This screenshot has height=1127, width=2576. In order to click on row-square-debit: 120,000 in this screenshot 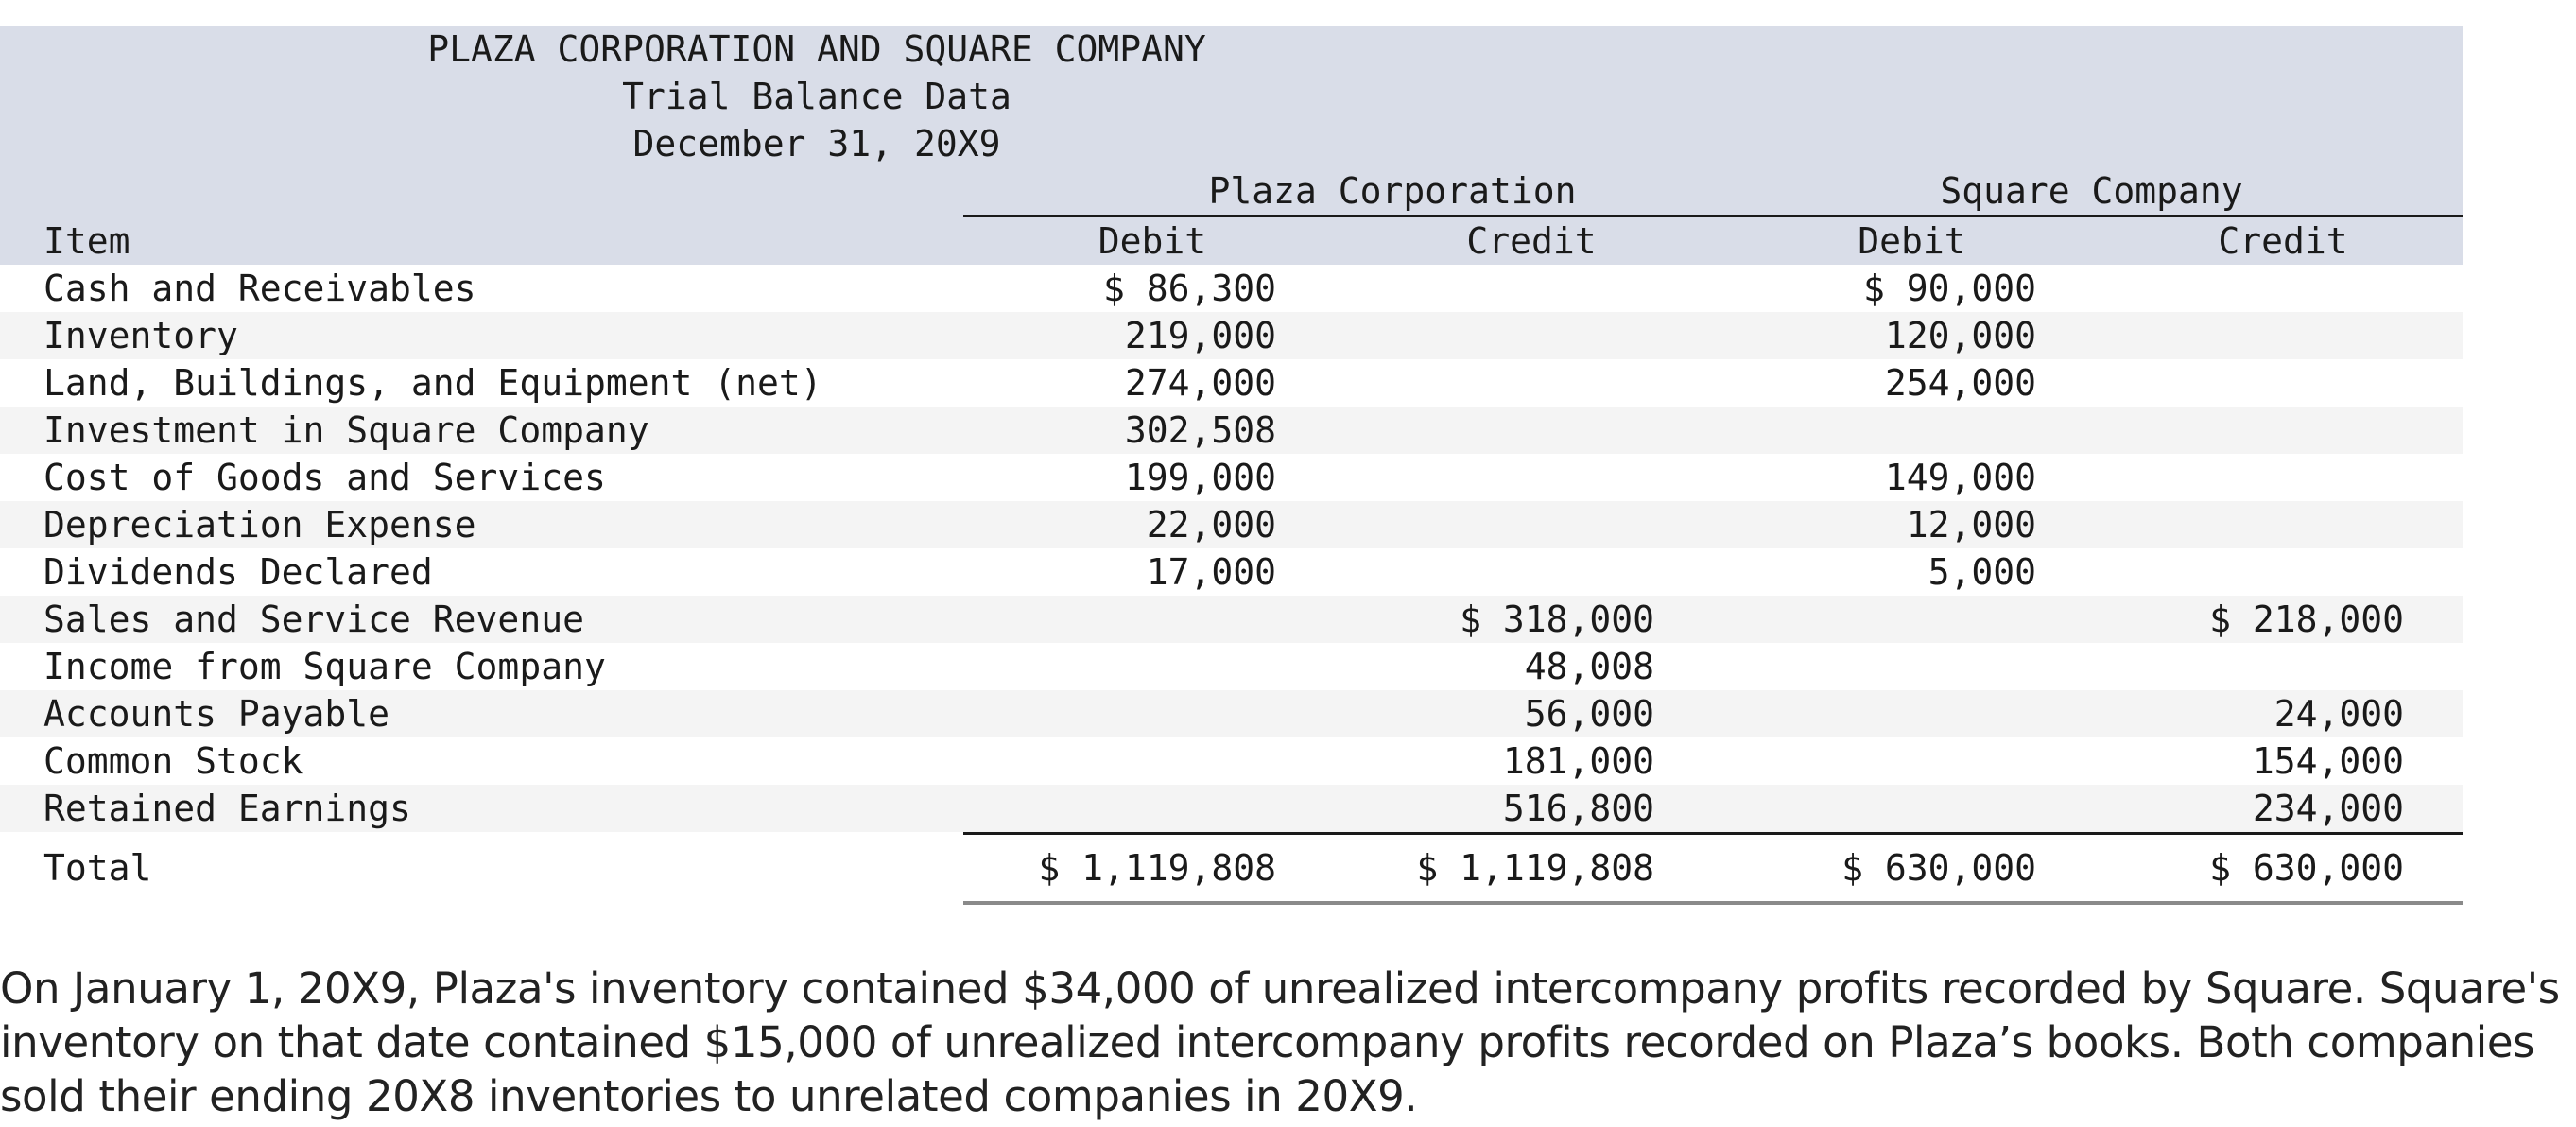, I will do `click(1960, 335)`.